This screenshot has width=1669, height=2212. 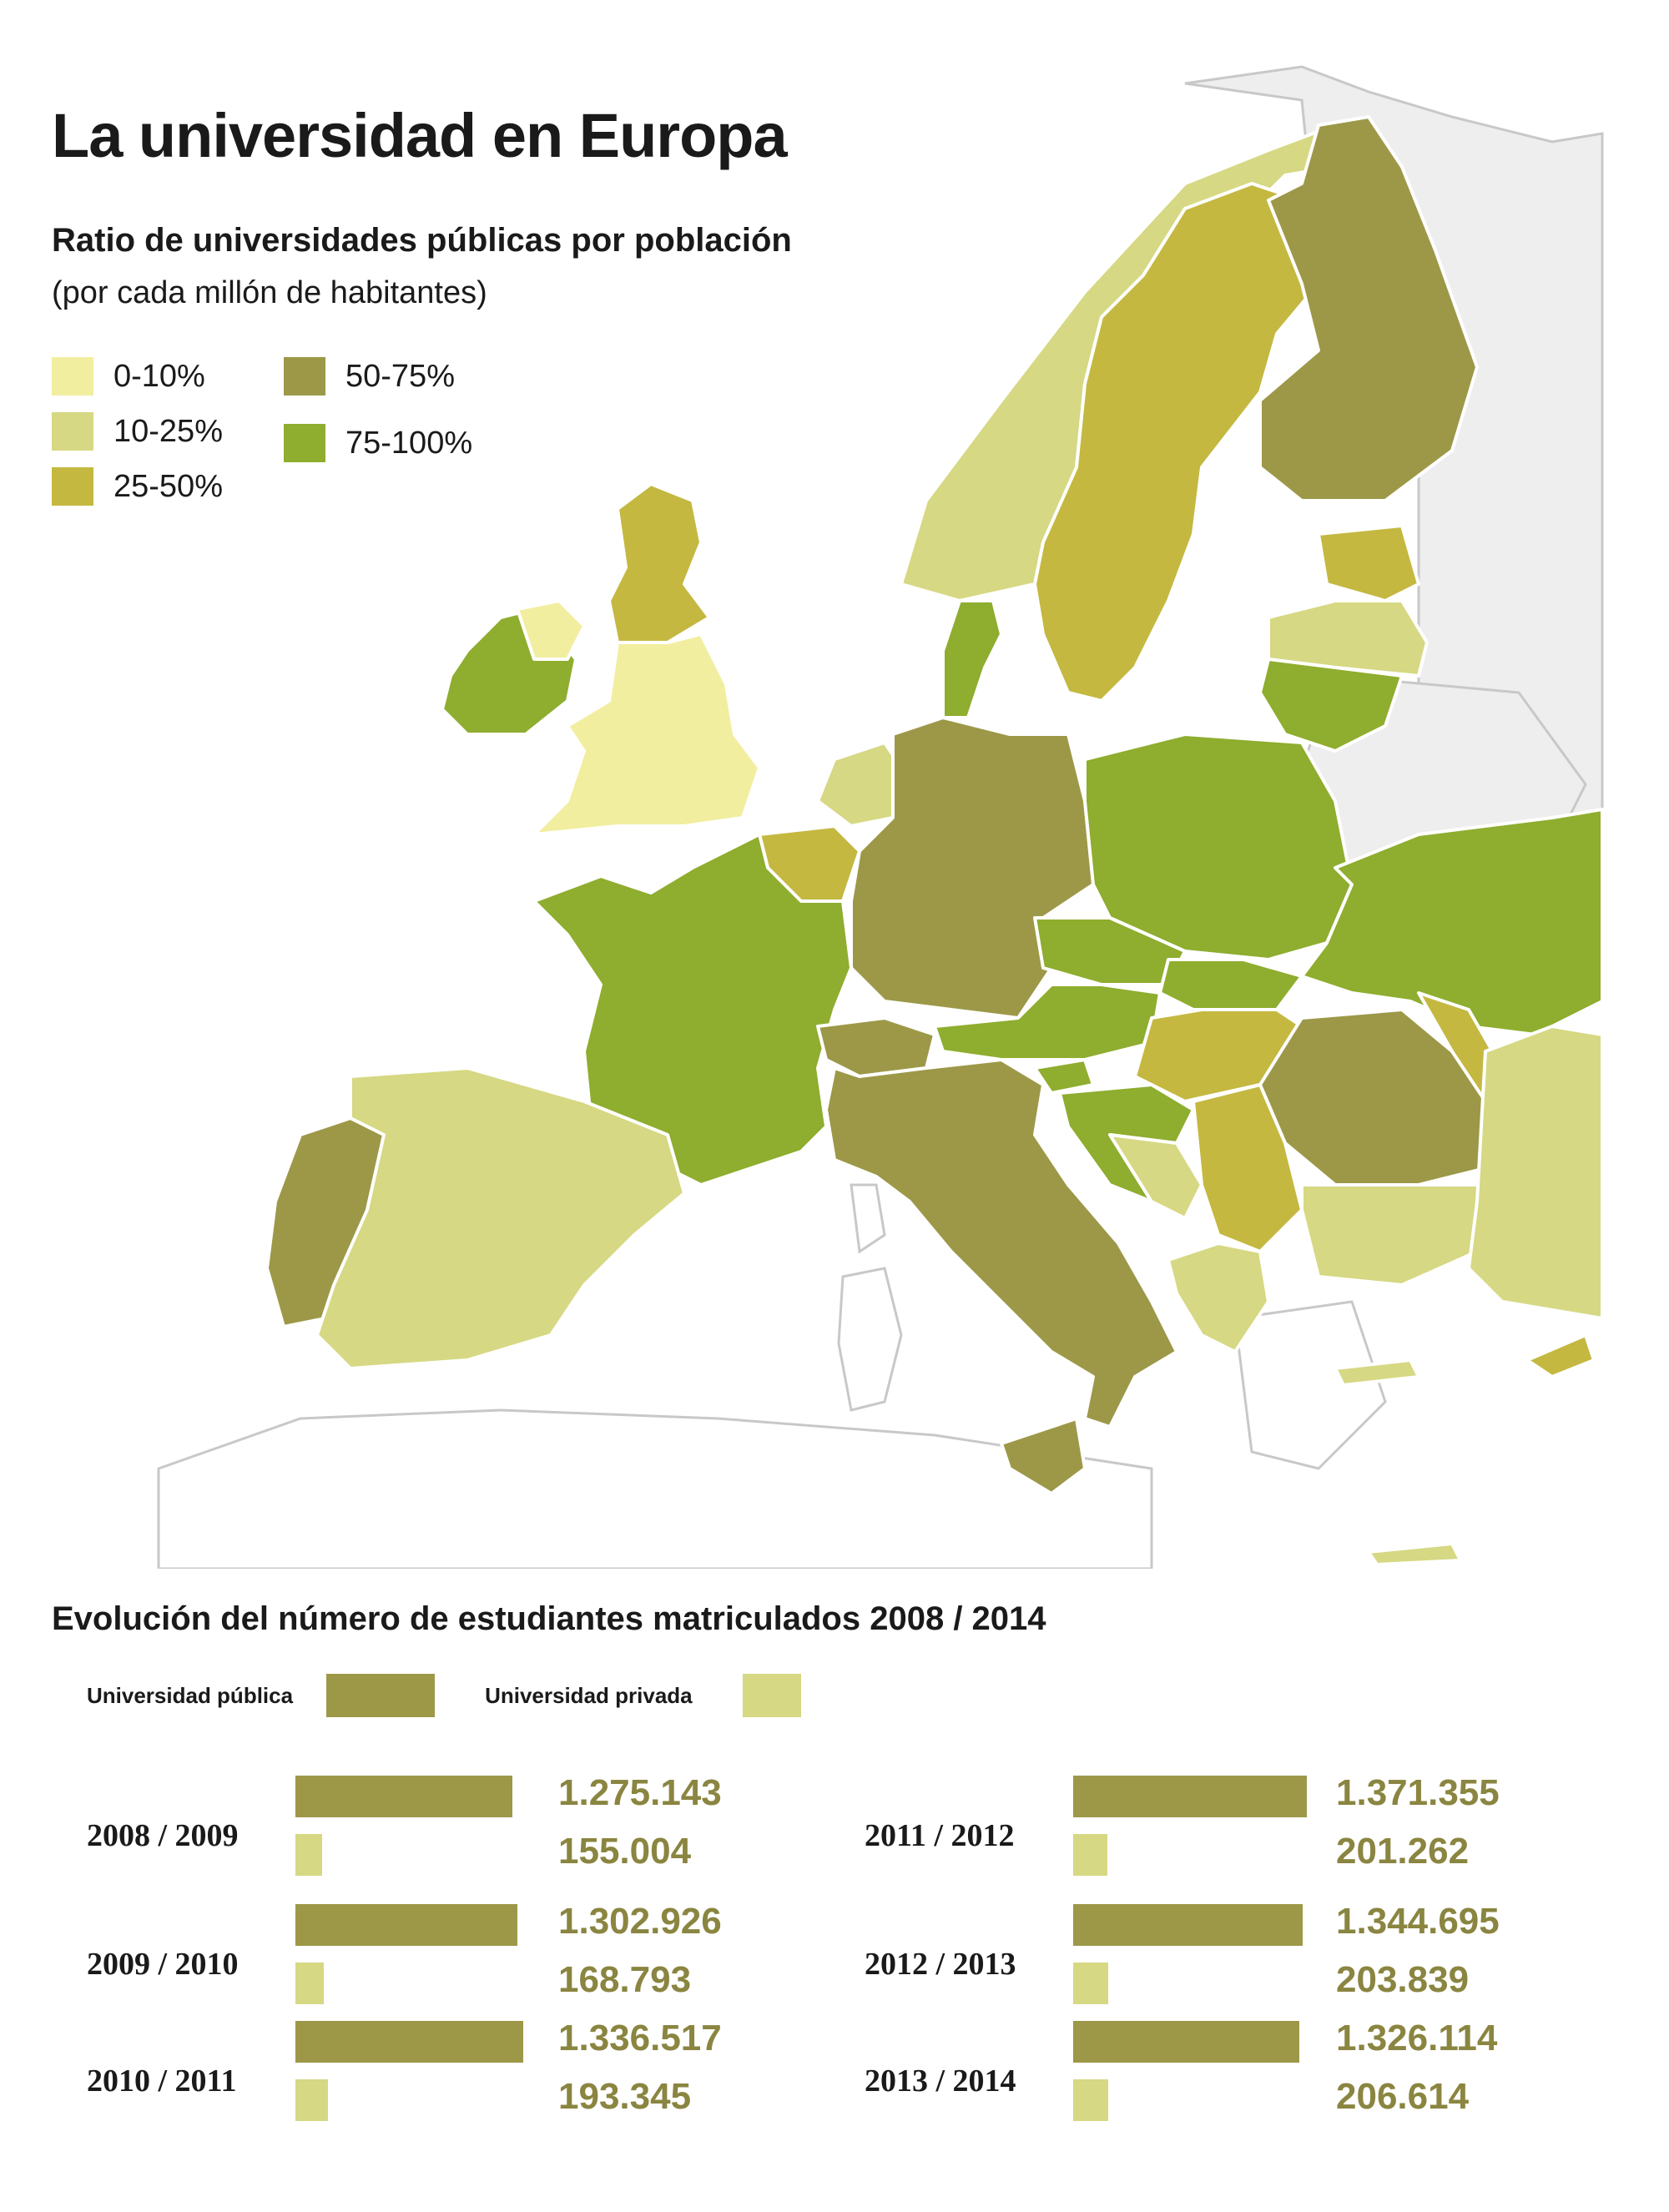 What do you see at coordinates (1403, 1851) in the screenshot?
I see `value-private: 201.262` at bounding box center [1403, 1851].